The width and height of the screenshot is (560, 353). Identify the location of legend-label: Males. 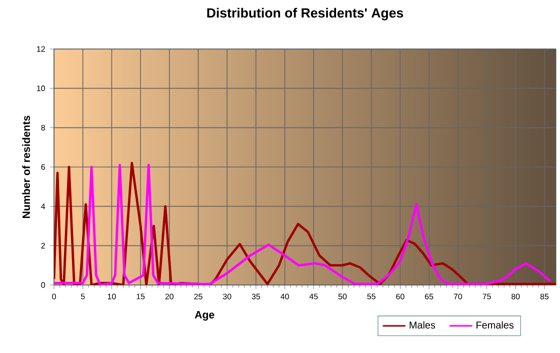
(423, 325).